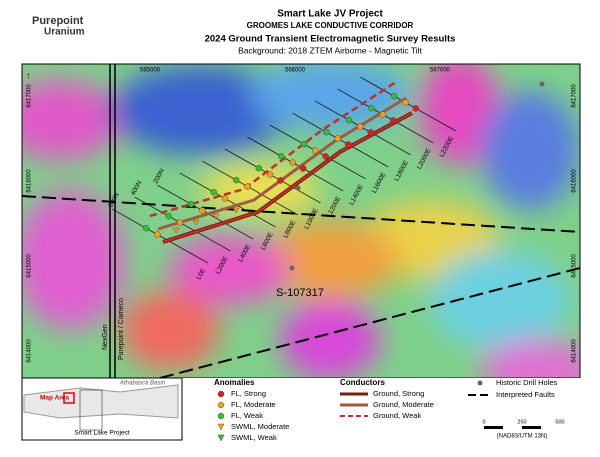  Describe the element at coordinates (398, 393) in the screenshot. I see `legend-label: Ground, Strong` at that location.